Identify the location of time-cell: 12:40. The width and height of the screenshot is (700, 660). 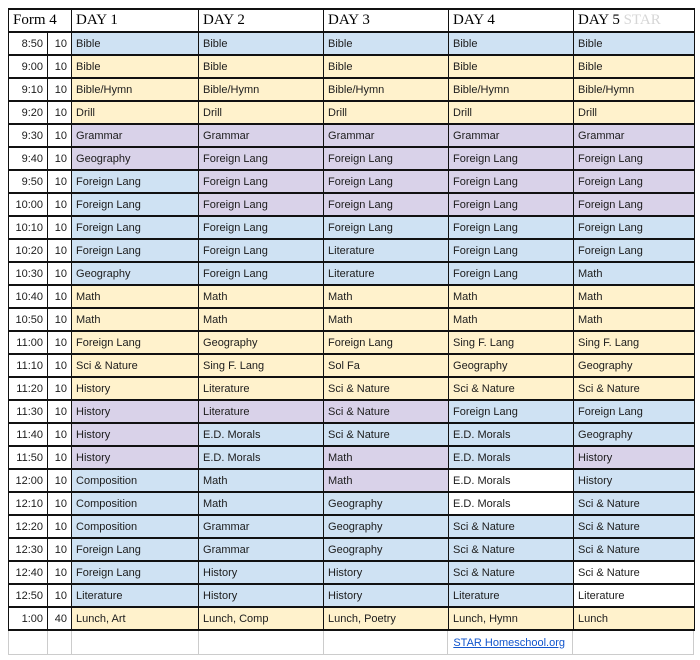
(28, 572).